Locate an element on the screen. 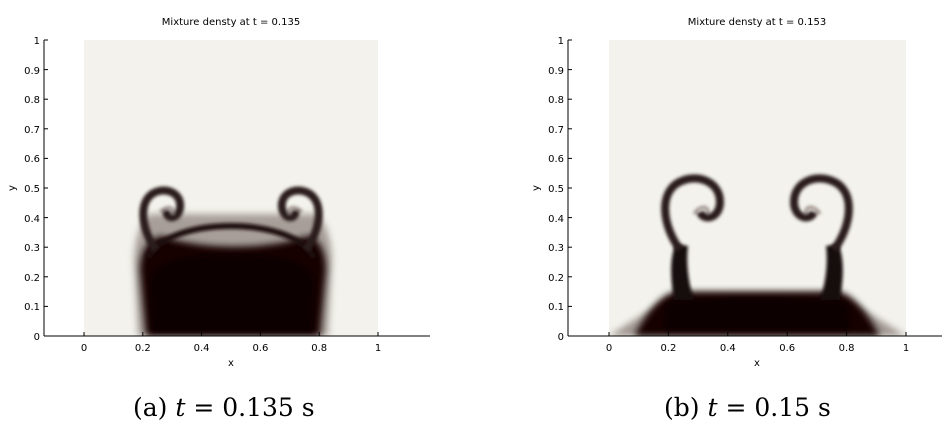 This screenshot has height=429, width=945. caption-value: = 0.15 s is located at coordinates (778, 407).